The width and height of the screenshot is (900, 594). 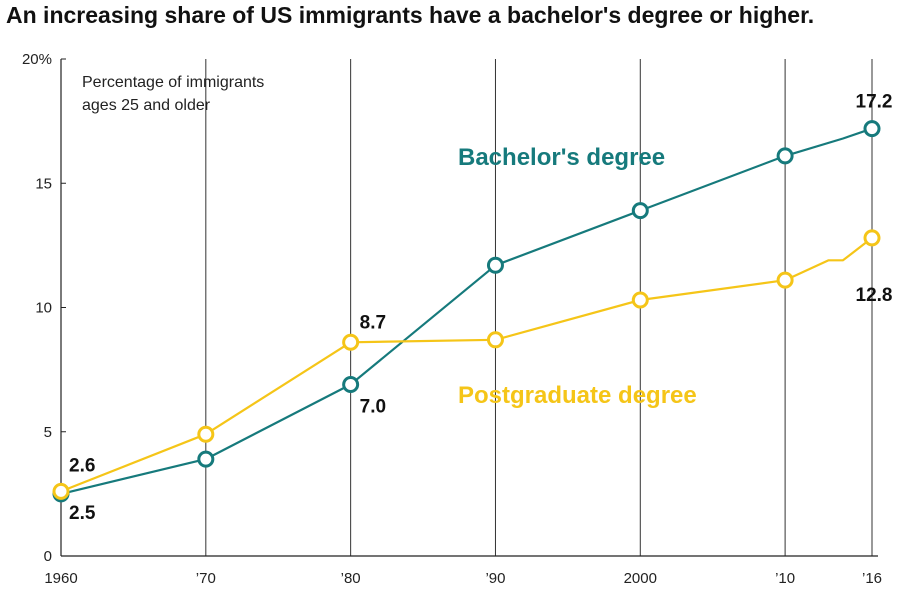 I want to click on x-tick-label: 1960, so click(x=60, y=578).